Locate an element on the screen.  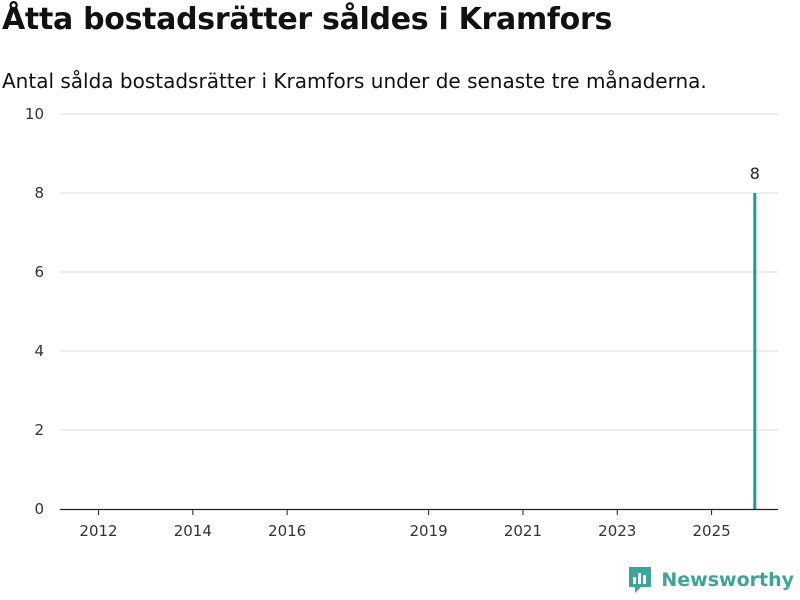
y-tick-label: 4 is located at coordinates (39, 351).